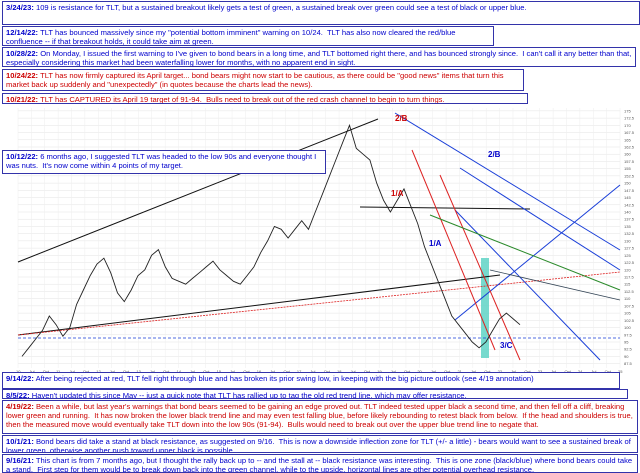 The height and width of the screenshot is (473, 640). I want to click on y-tick-label: 127.5, so click(629, 248).